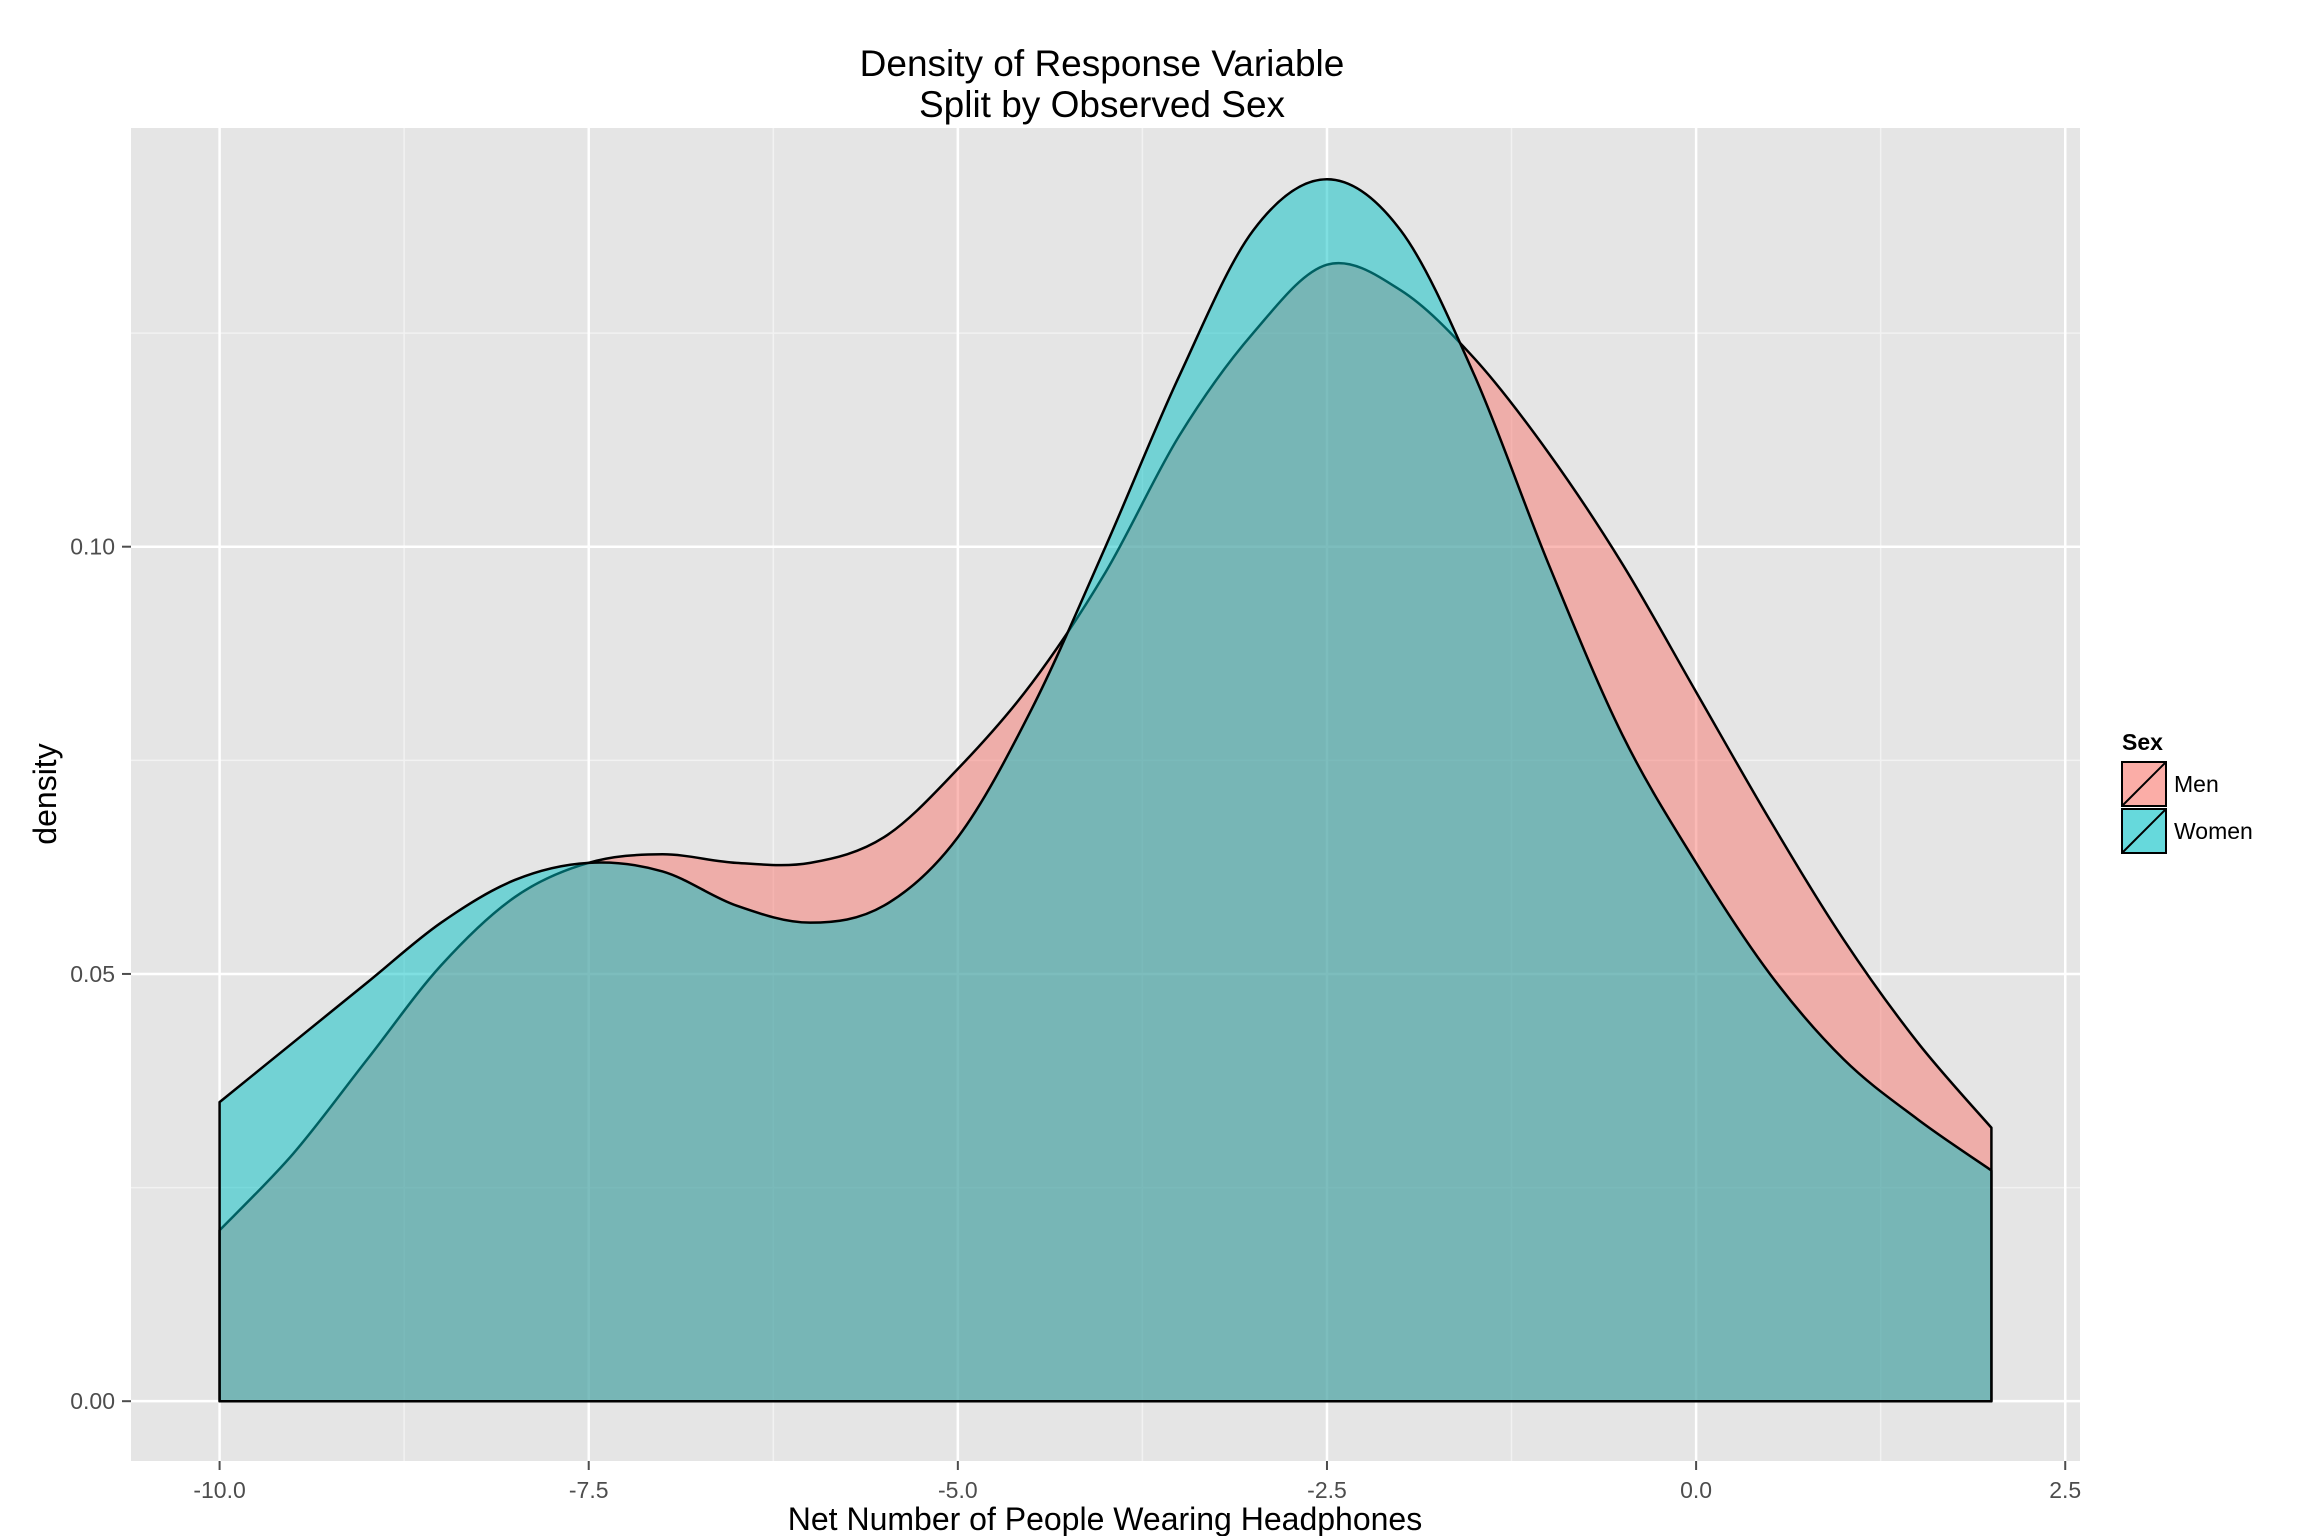  Describe the element at coordinates (92, 1401) in the screenshot. I see `y-tick-label: 0.00` at that location.